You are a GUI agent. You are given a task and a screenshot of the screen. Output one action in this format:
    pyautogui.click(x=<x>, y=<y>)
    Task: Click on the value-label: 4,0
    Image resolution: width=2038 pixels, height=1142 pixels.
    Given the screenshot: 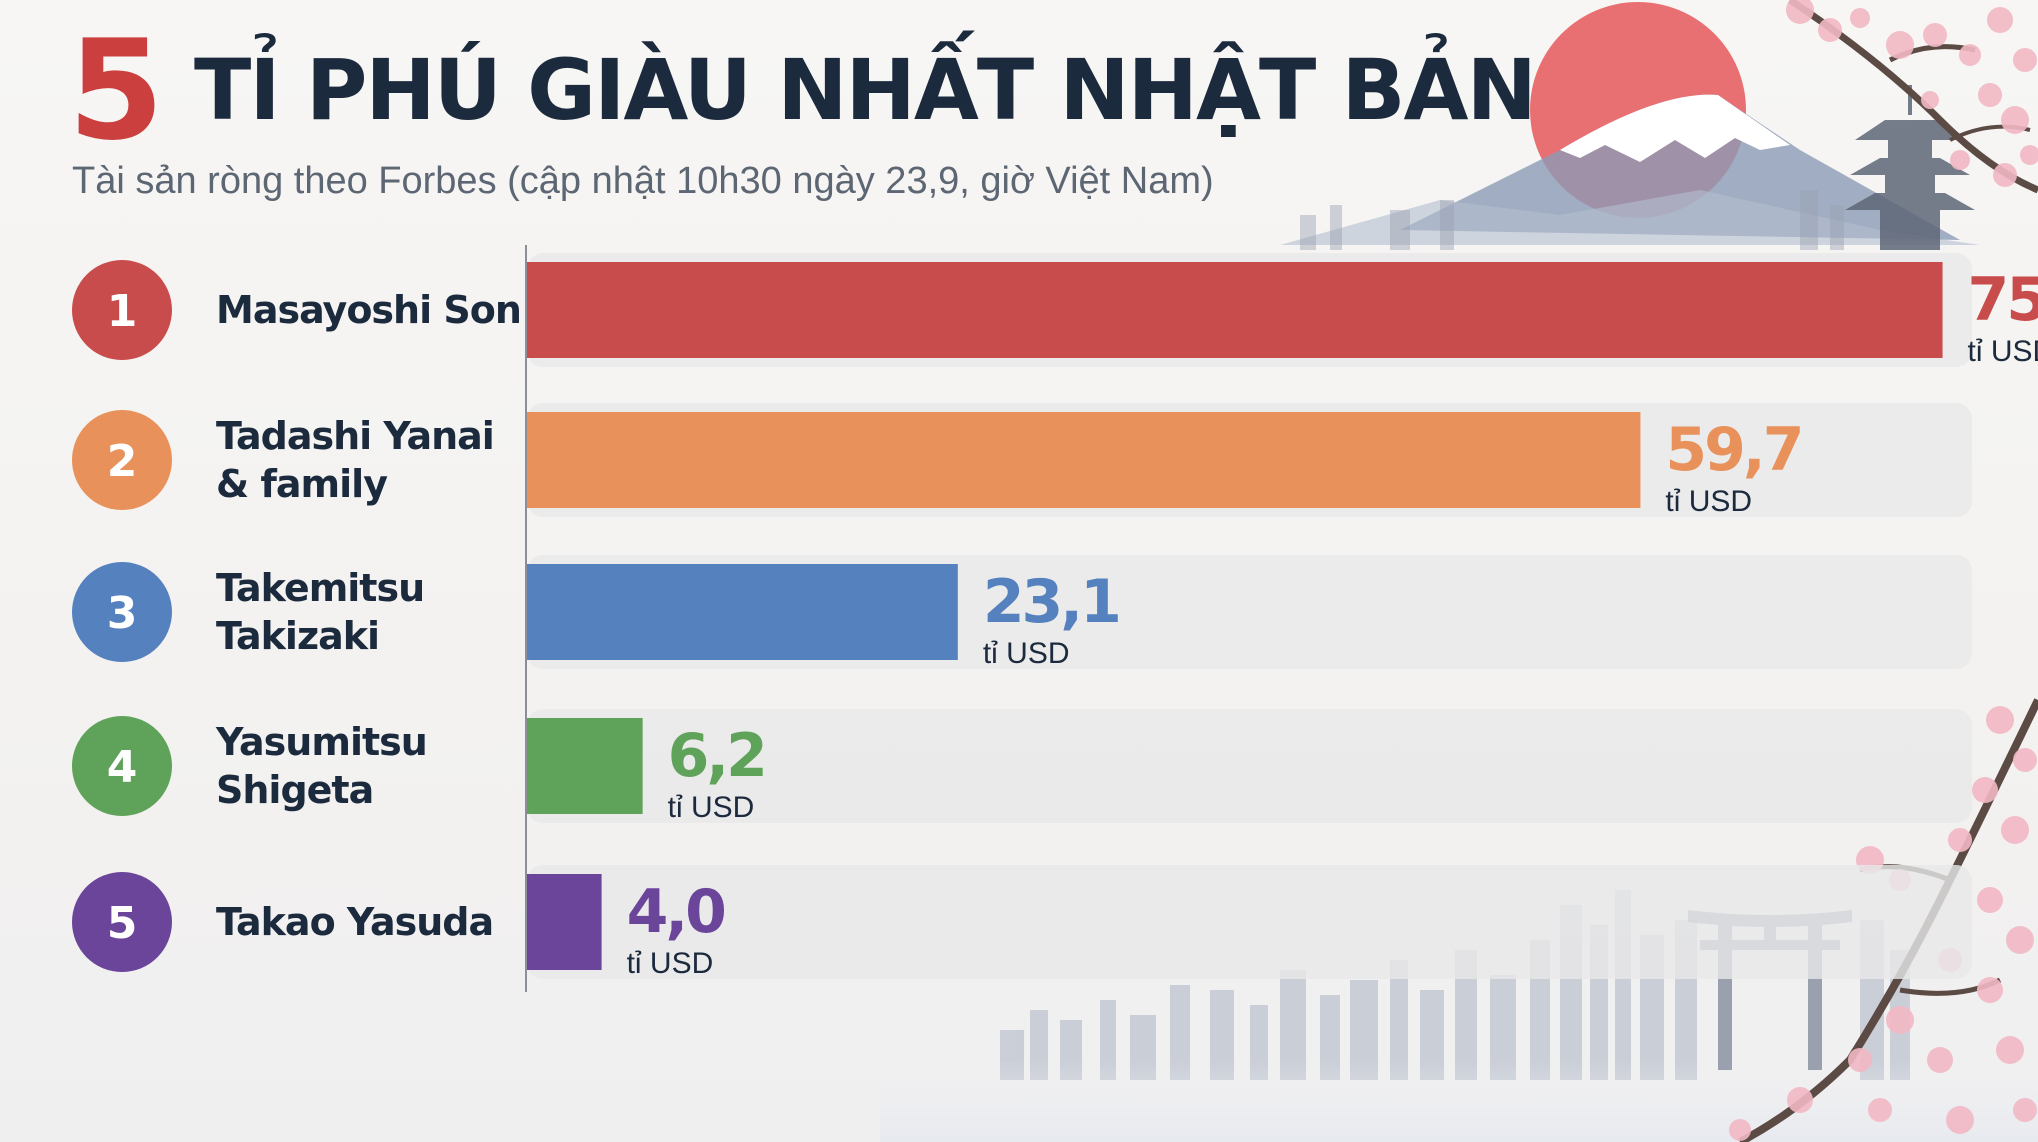 What is the action you would take?
    pyautogui.click(x=676, y=912)
    